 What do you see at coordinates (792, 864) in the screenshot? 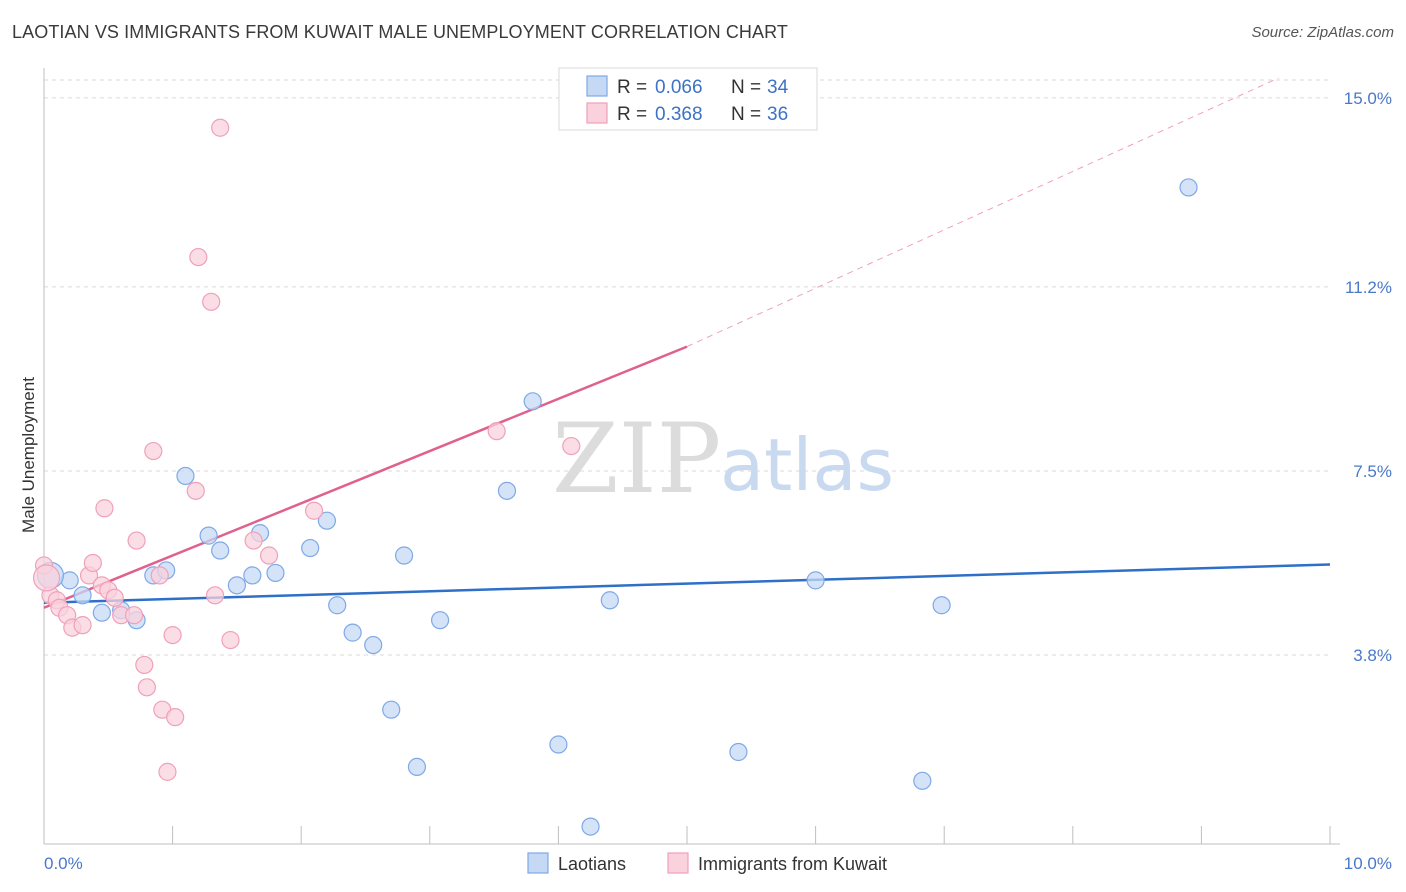
I see `series-legend-label-kuwait: Immigrants from Kuwait` at bounding box center [792, 864].